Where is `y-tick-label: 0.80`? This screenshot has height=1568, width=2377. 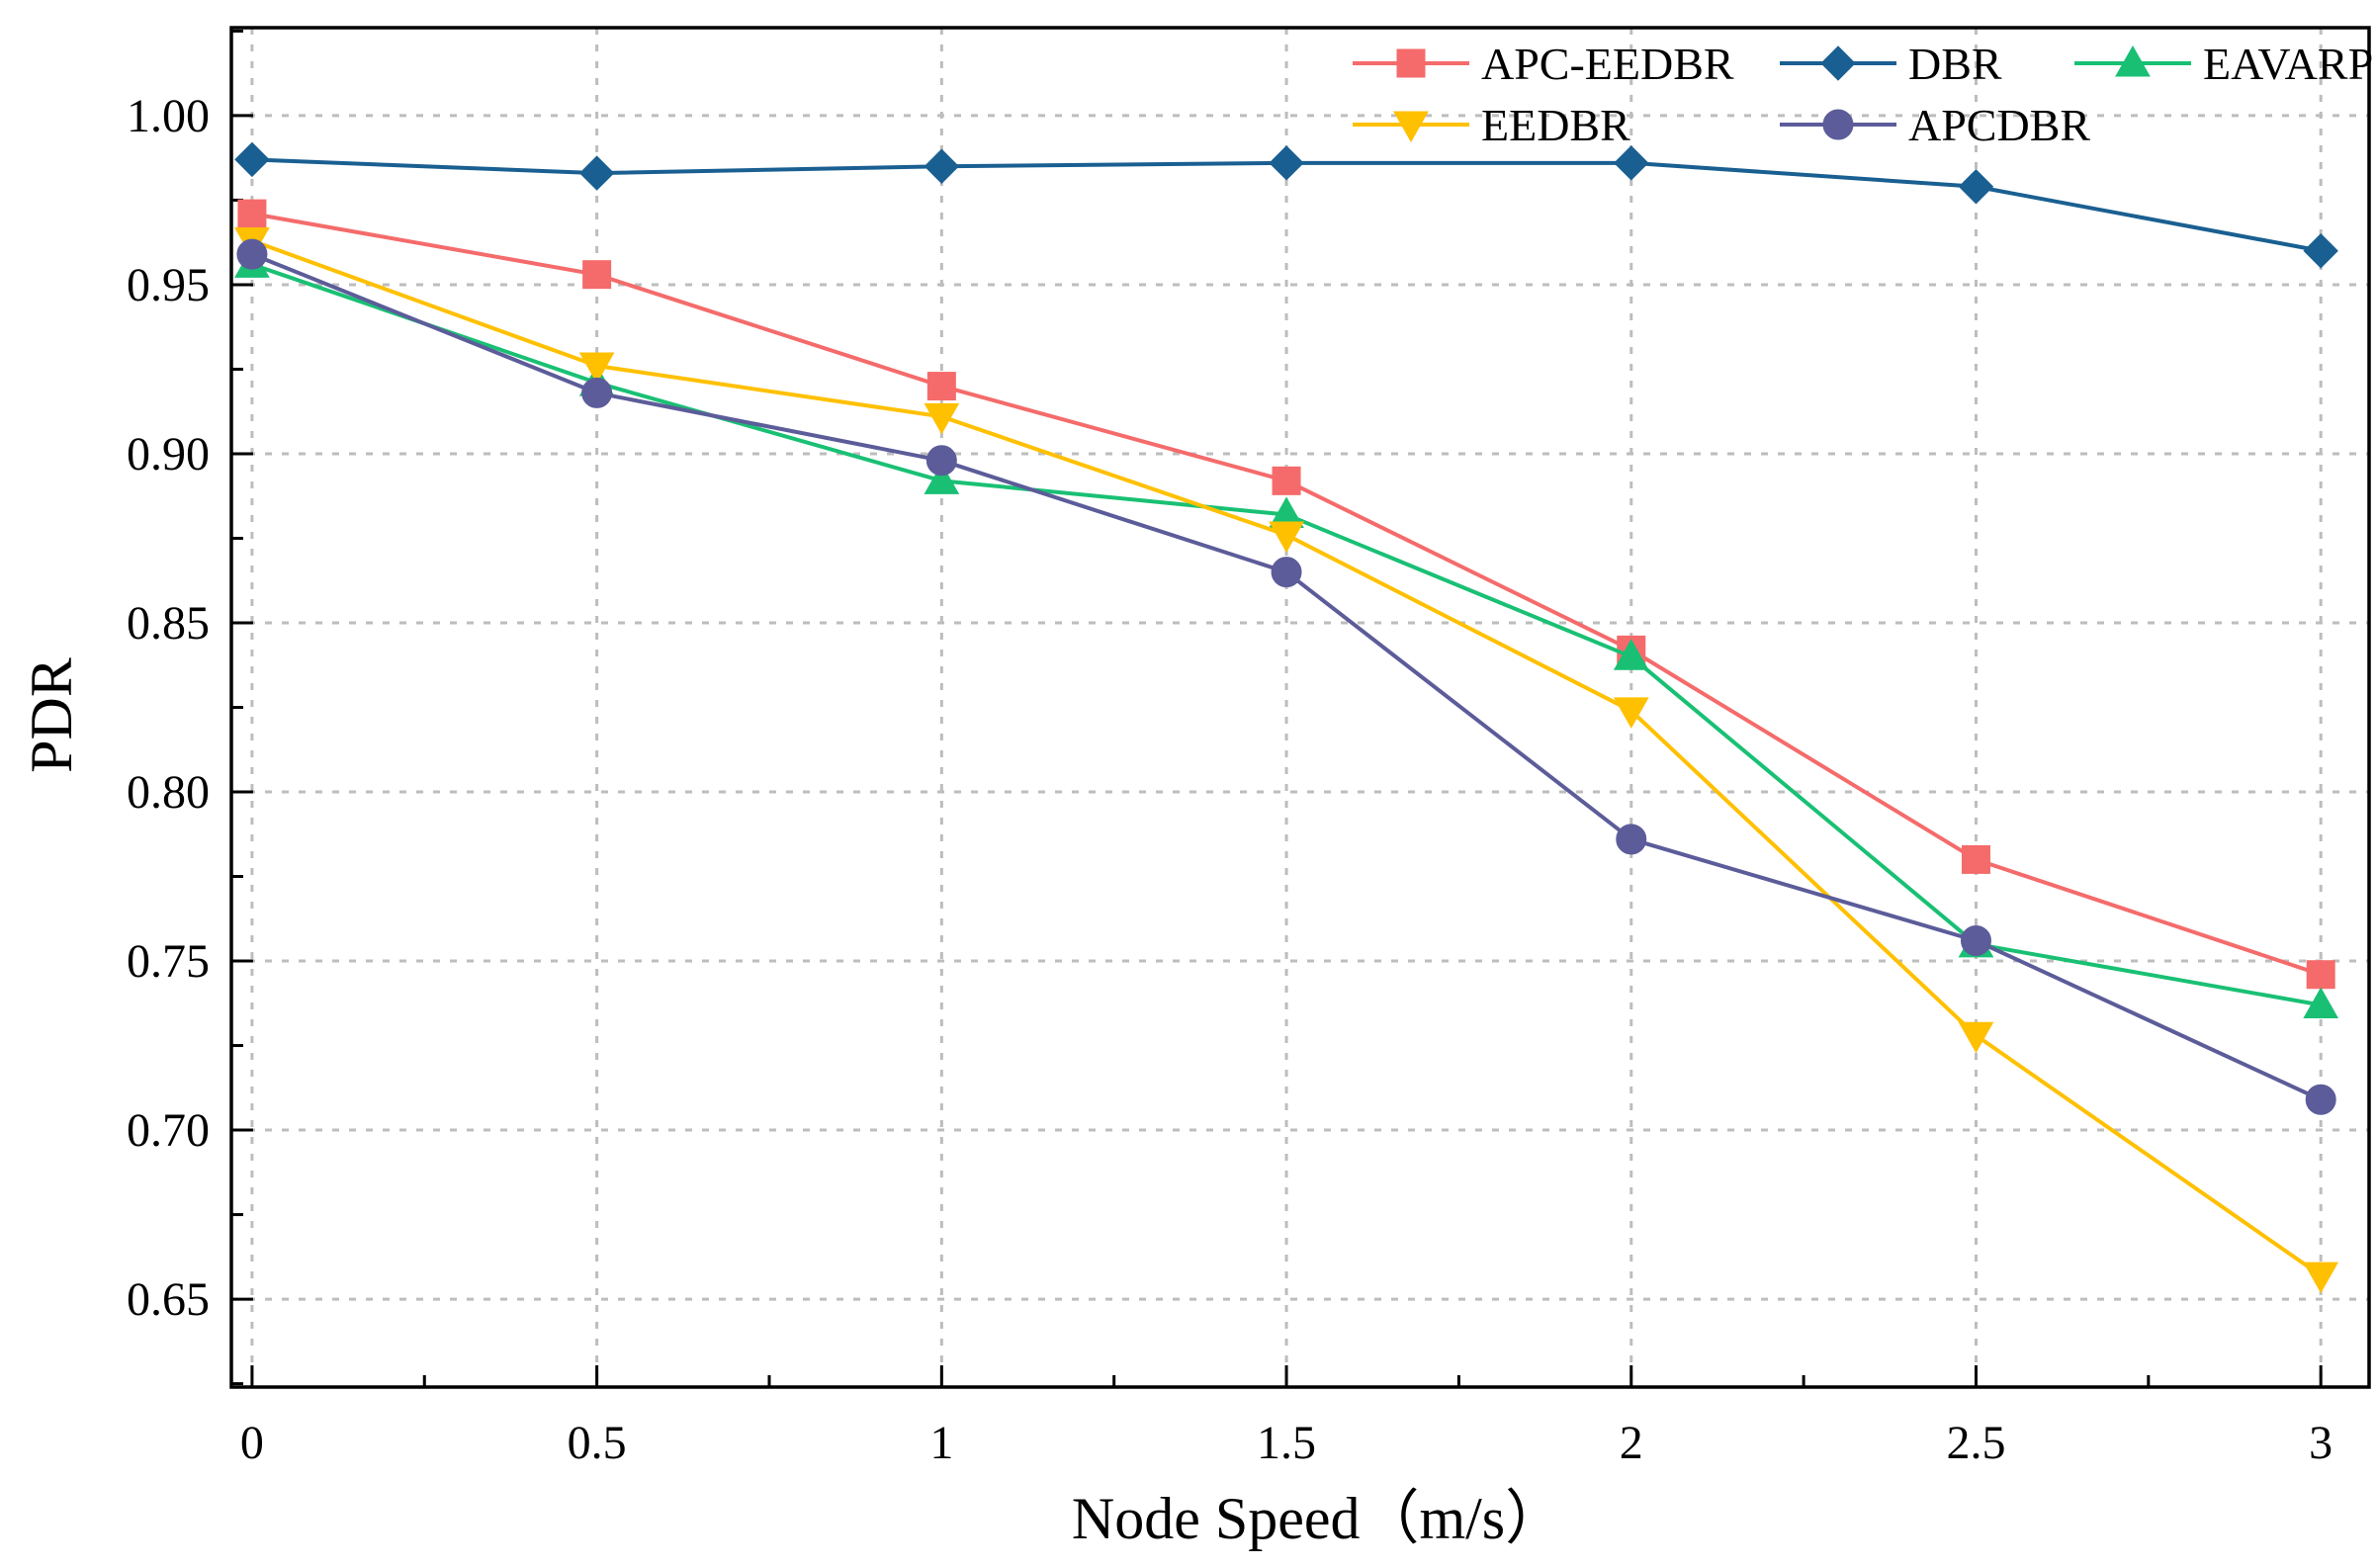 y-tick-label: 0.80 is located at coordinates (168, 792).